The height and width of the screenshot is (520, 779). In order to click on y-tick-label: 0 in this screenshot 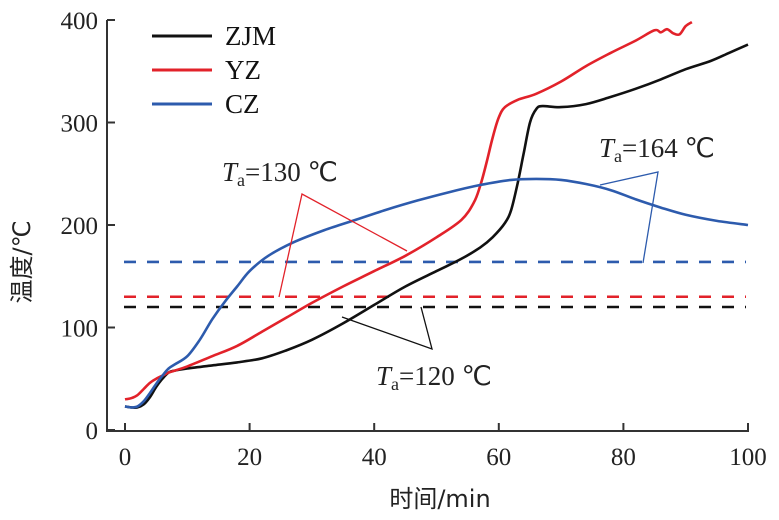, I will do `click(92, 431)`.